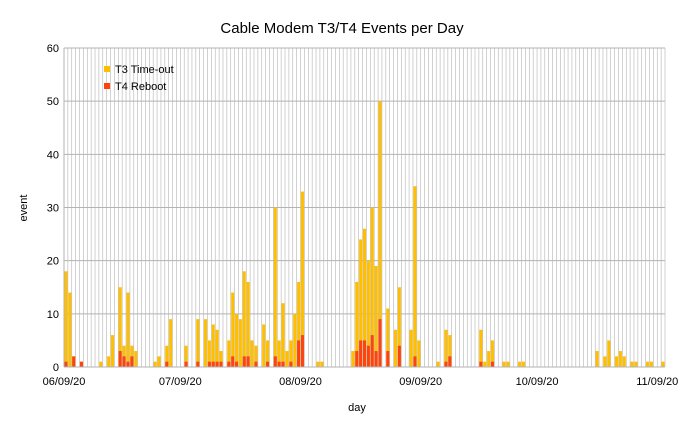 This screenshot has width=685, height=424. What do you see at coordinates (144, 70) in the screenshot?
I see `legend-label-t3: T3 Time-out` at bounding box center [144, 70].